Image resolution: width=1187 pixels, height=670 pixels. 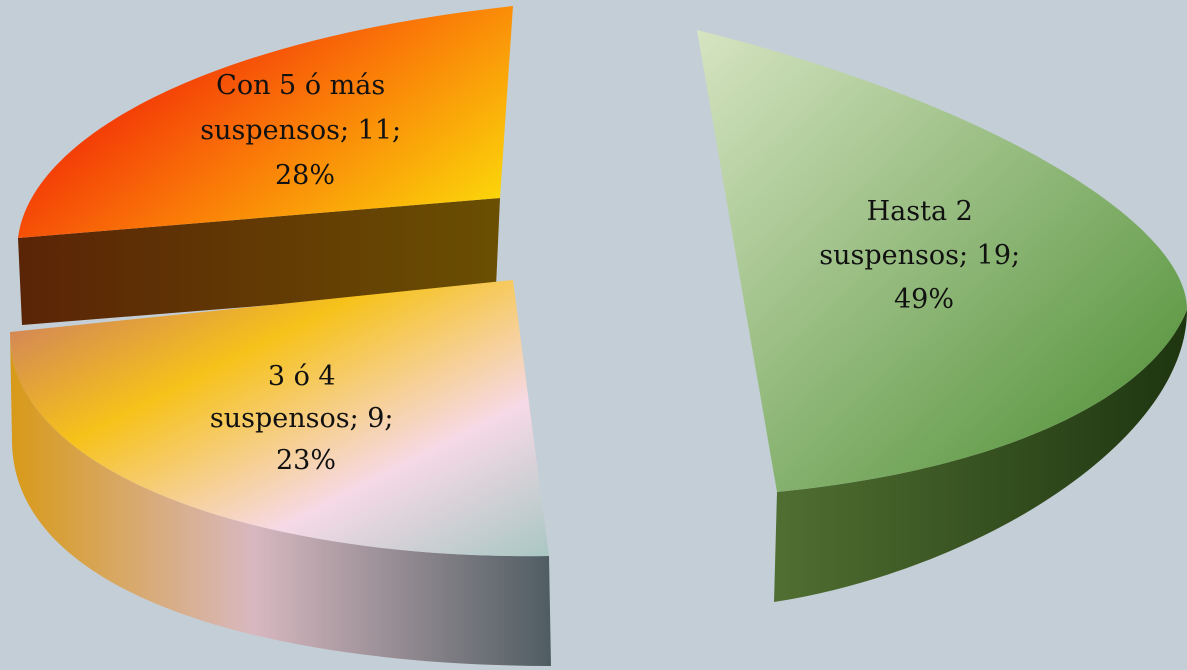 What do you see at coordinates (305, 175) in the screenshot?
I see `label-con-5-o-mas-line-3: 28%` at bounding box center [305, 175].